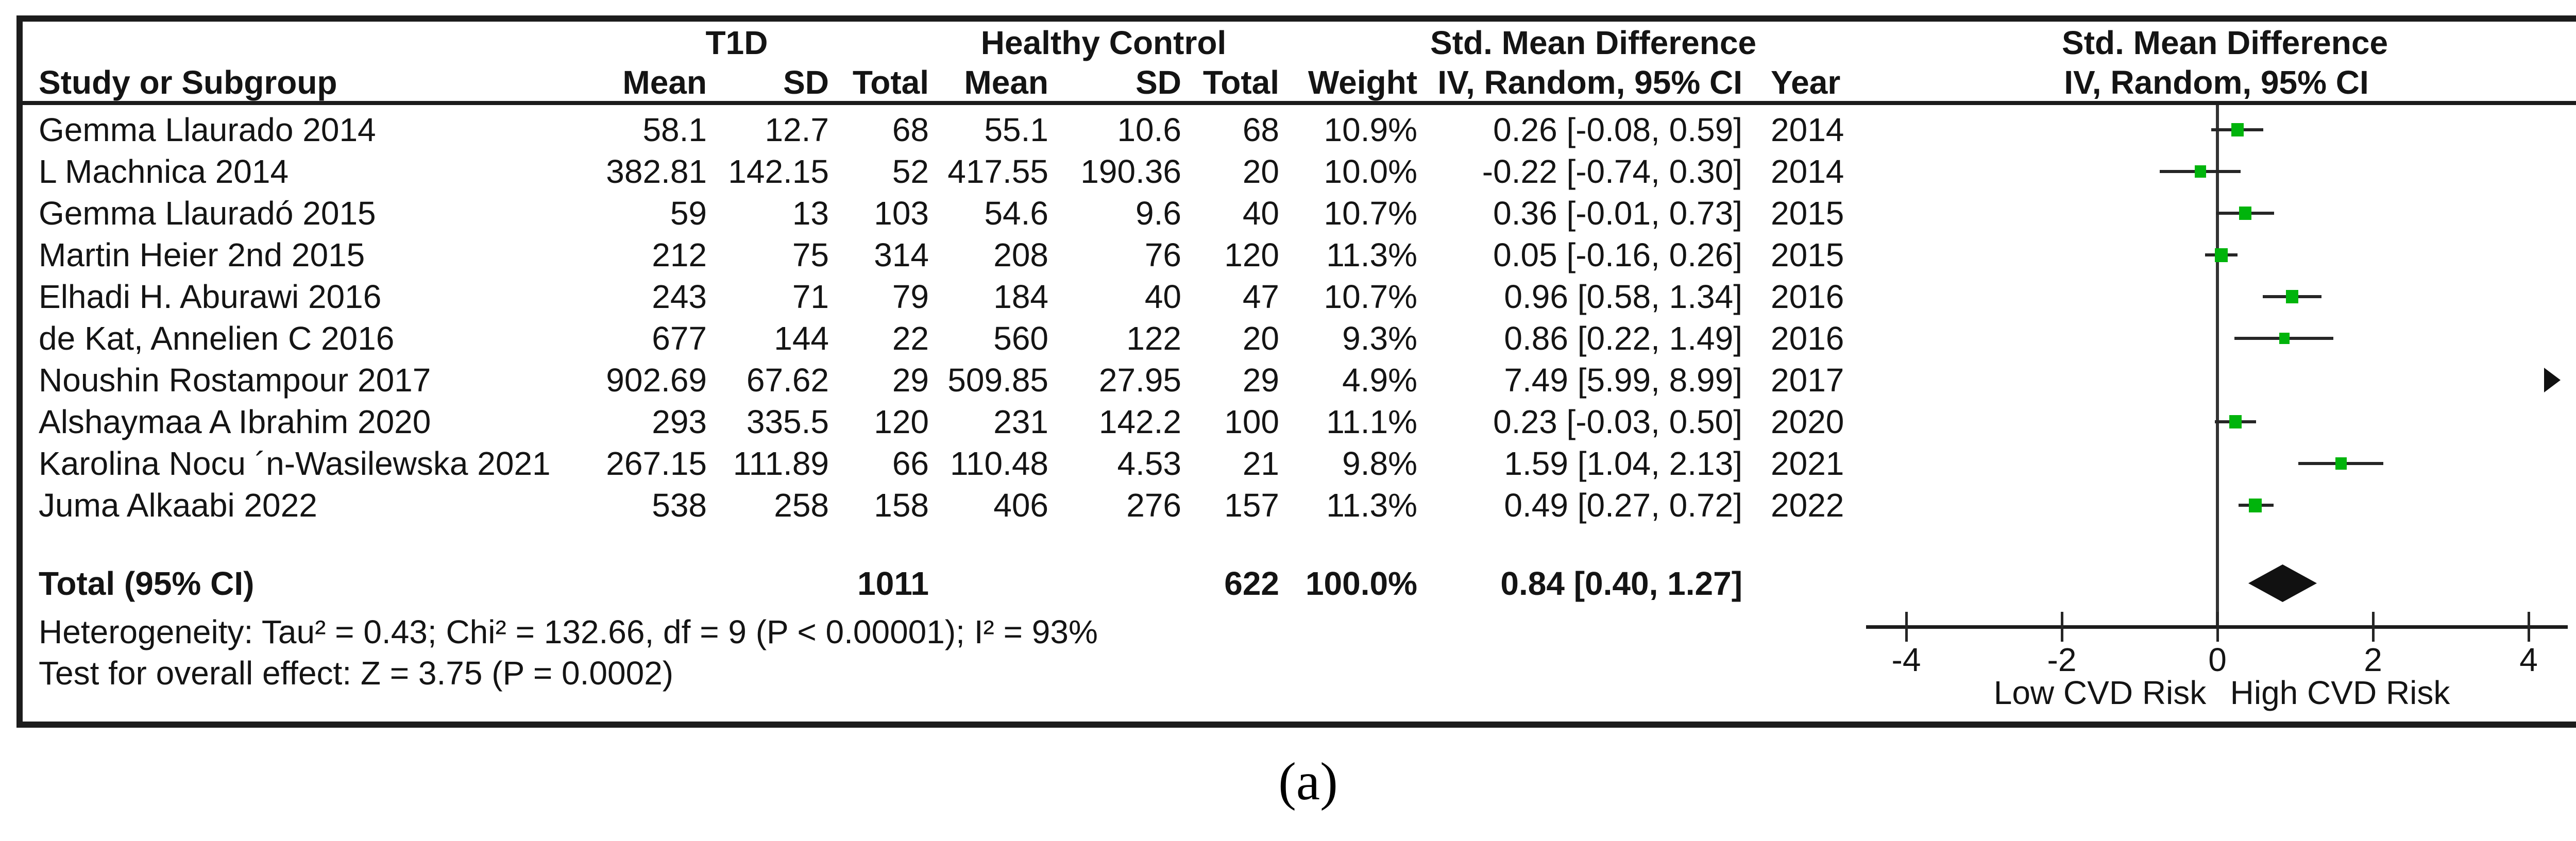 The image size is (2576, 841). Describe the element at coordinates (1153, 338) in the screenshot. I see `hc-sd: 122` at that location.